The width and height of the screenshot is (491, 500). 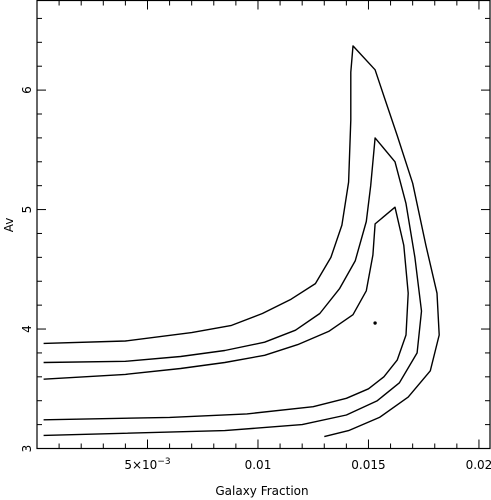 I want to click on best-fit-point, so click(x=375, y=323).